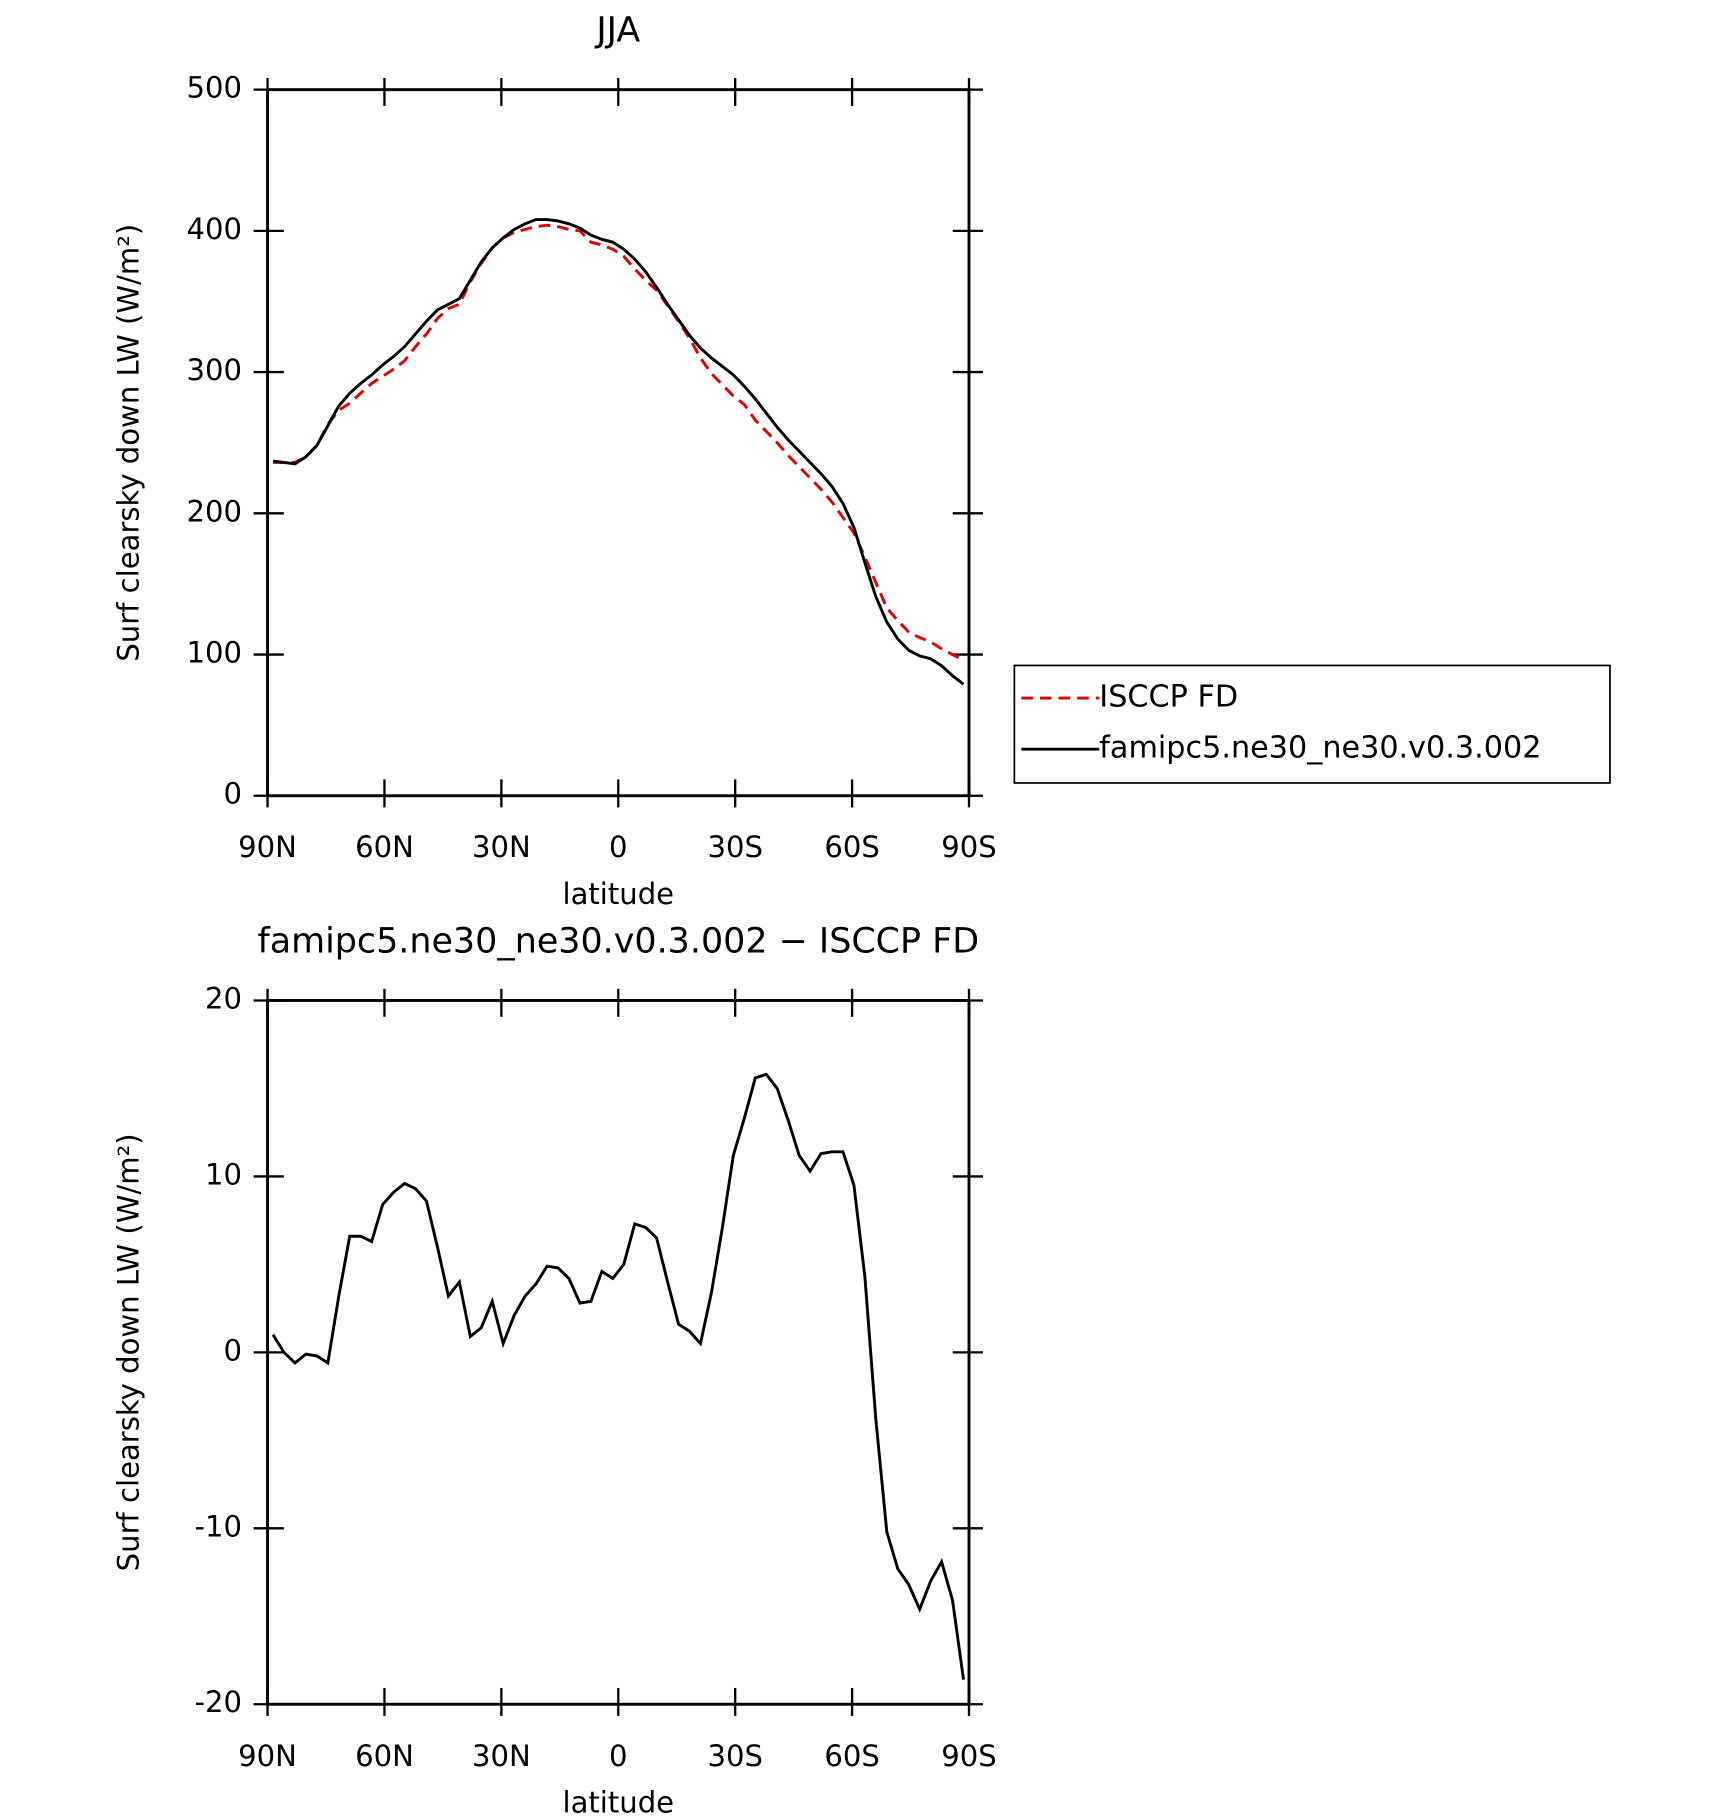  I want to click on y-tick-label: 200, so click(214, 511).